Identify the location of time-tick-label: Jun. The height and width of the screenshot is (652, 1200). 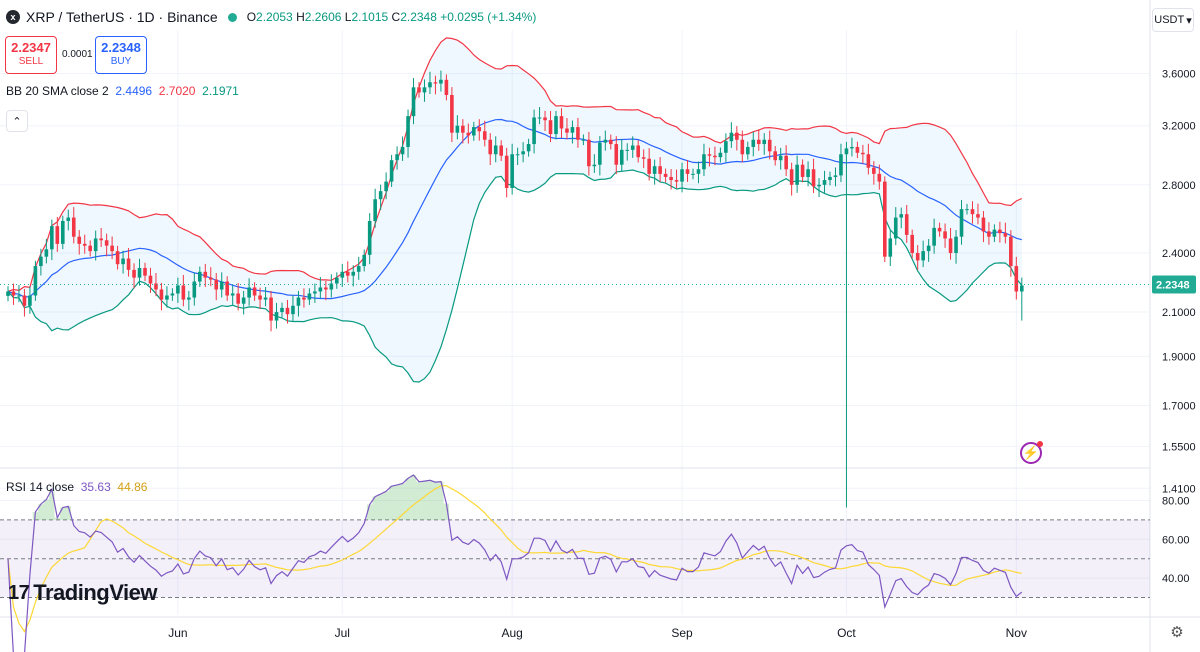
(177, 633).